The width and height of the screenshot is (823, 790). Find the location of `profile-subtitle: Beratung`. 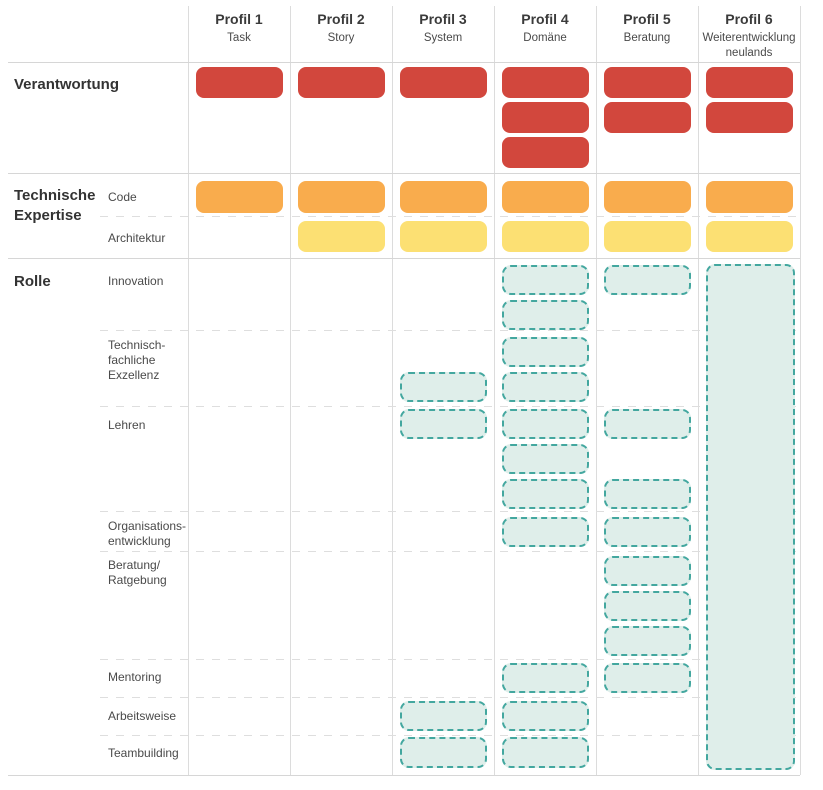

profile-subtitle: Beratung is located at coordinates (647, 38).